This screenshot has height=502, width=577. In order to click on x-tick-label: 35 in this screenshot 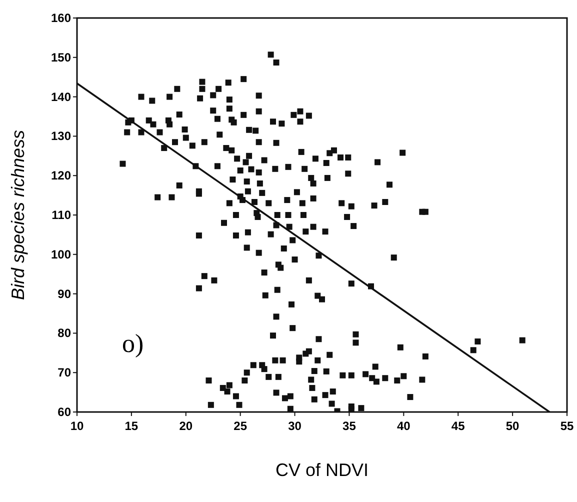, I will do `click(349, 426)`.